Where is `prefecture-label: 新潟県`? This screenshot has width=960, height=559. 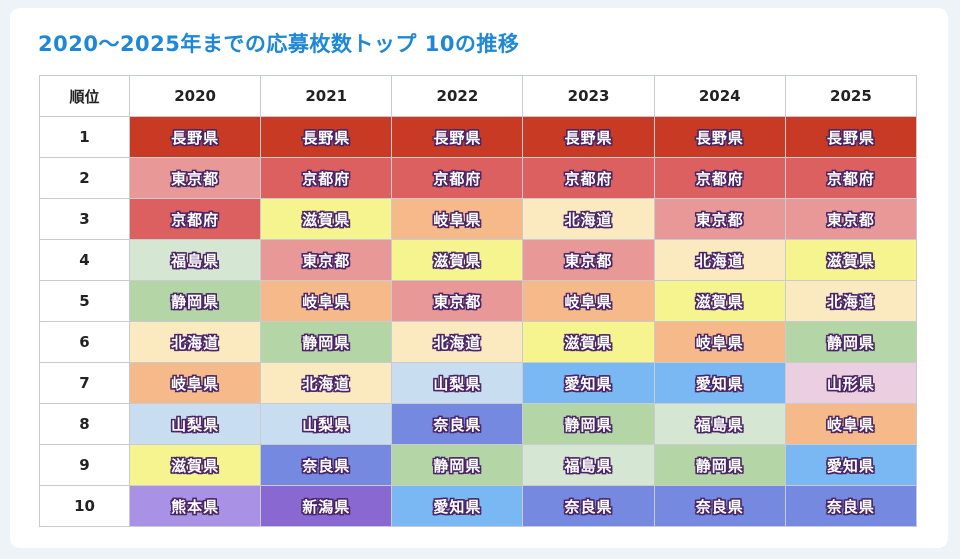 prefecture-label: 新潟県 is located at coordinates (326, 506).